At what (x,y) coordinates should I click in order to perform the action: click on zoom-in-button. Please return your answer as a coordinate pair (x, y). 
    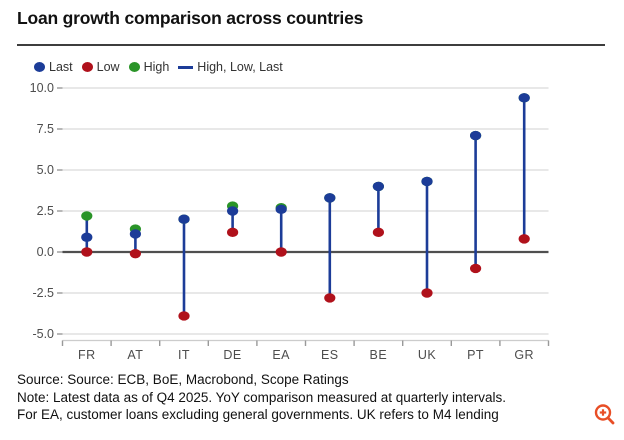
    Looking at the image, I should click on (604, 414).